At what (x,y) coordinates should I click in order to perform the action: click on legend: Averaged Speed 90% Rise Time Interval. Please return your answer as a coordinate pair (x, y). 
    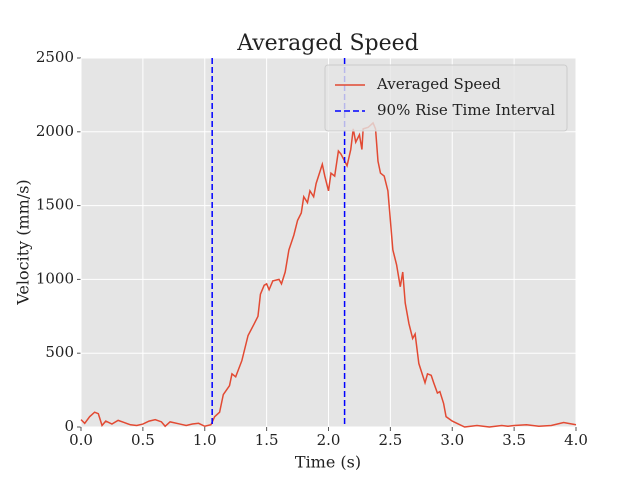
    Looking at the image, I should click on (446, 98).